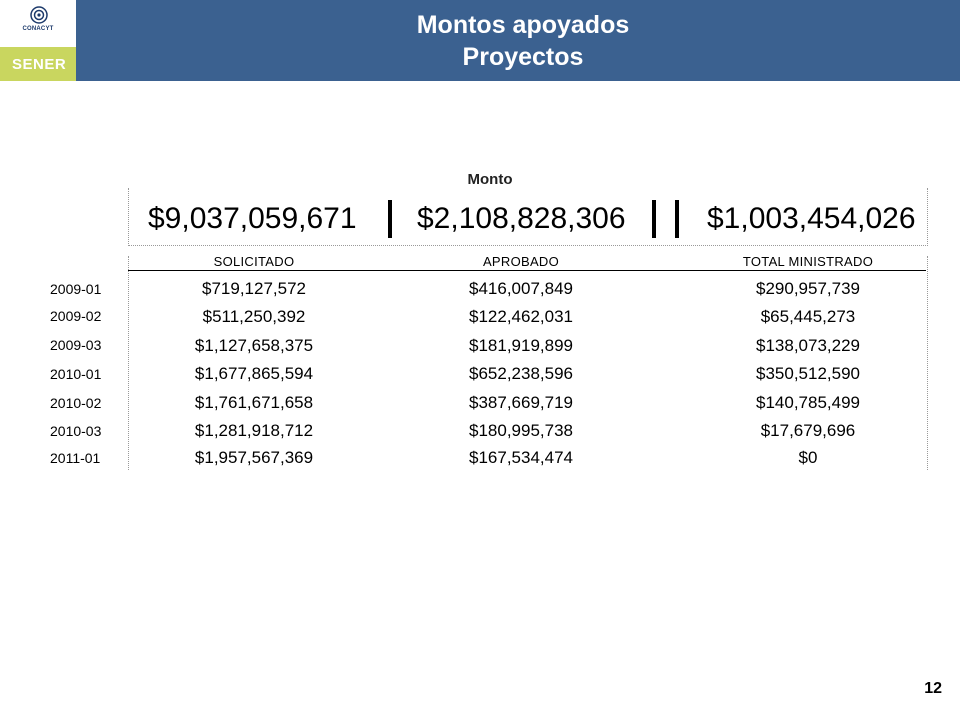  Describe the element at coordinates (76, 403) in the screenshot. I see `row-label: 2010-02` at that location.